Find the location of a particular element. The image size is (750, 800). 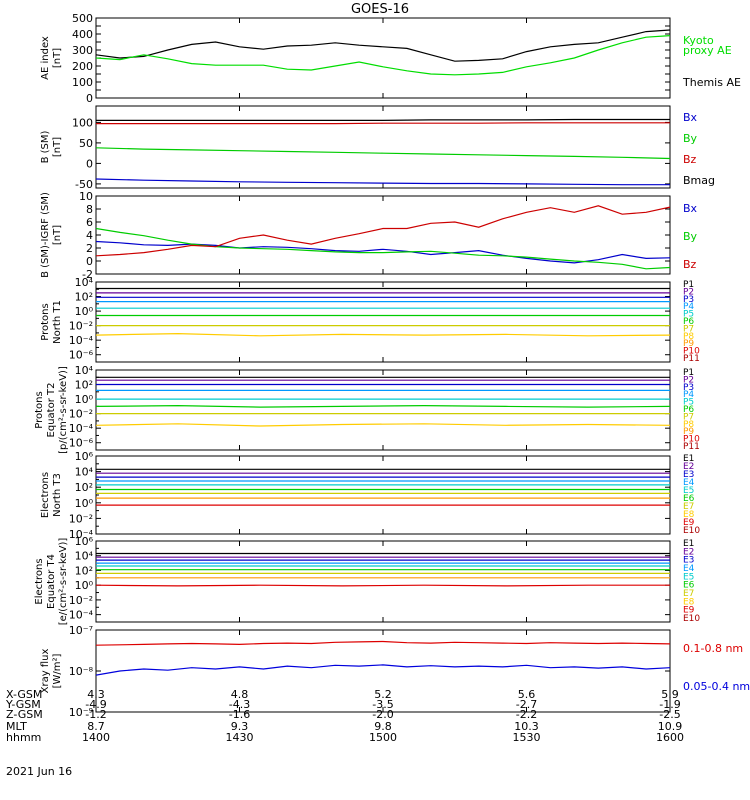

x-tick-value: 9.8 is located at coordinates (383, 726).